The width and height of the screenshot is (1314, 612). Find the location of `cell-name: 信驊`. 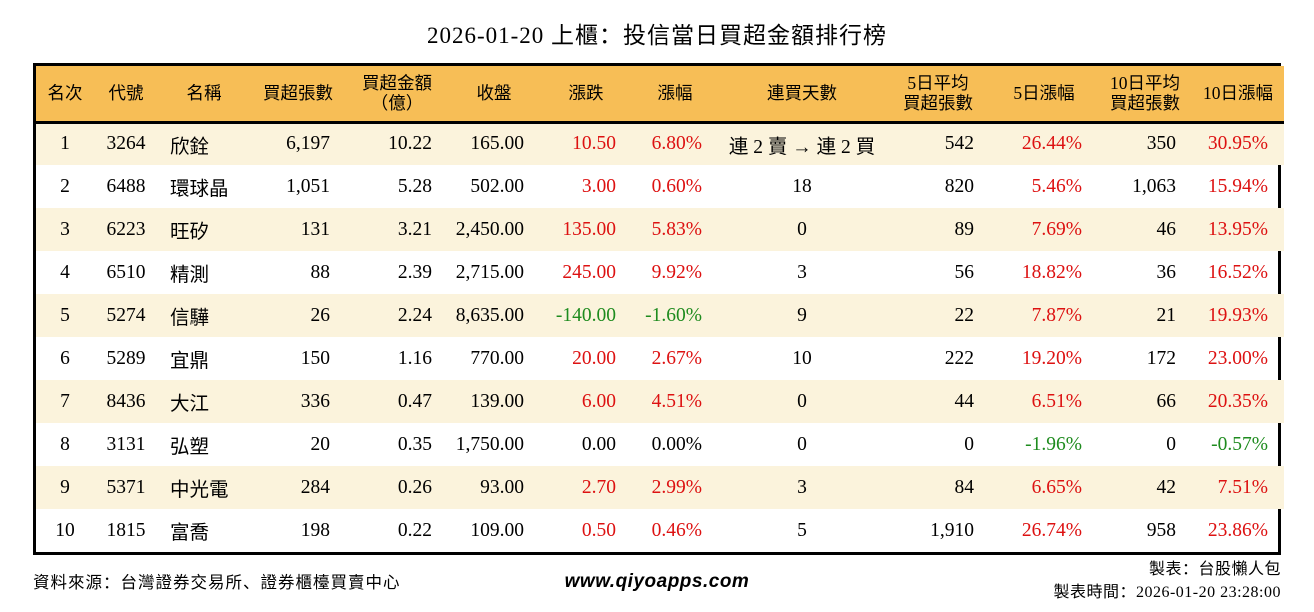

cell-name: 信驊 is located at coordinates (204, 315).